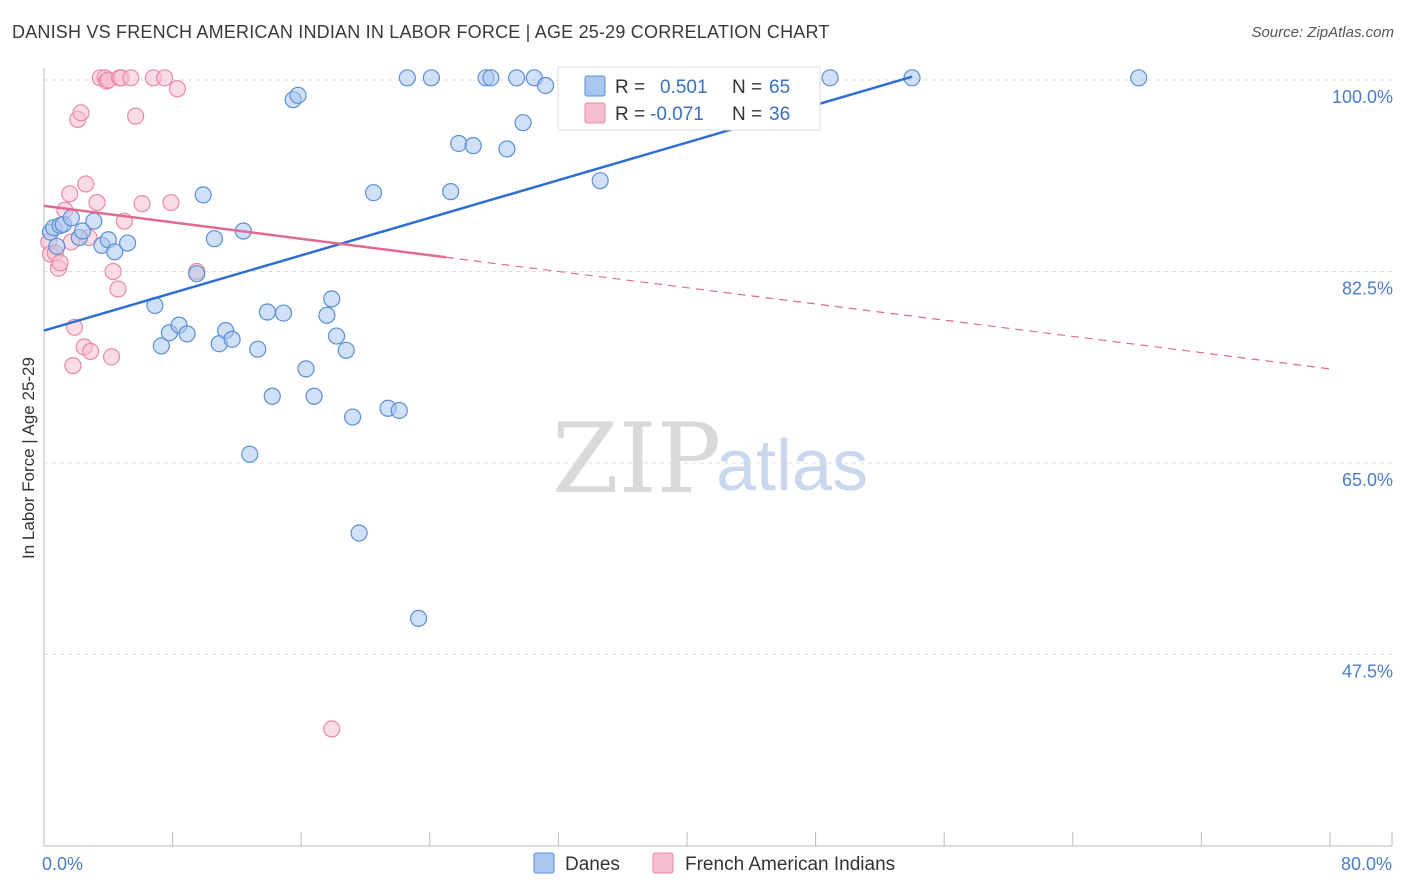 This screenshot has height=892, width=1406. Describe the element at coordinates (1367, 289) in the screenshot. I see `y-tick-label: 82.5%` at that location.